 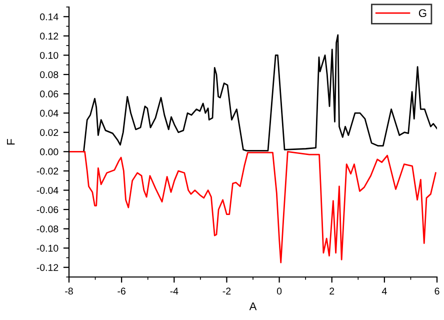 What do you see at coordinates (49, 16) in the screenshot?
I see `y-tick-label: 0.14` at bounding box center [49, 16].